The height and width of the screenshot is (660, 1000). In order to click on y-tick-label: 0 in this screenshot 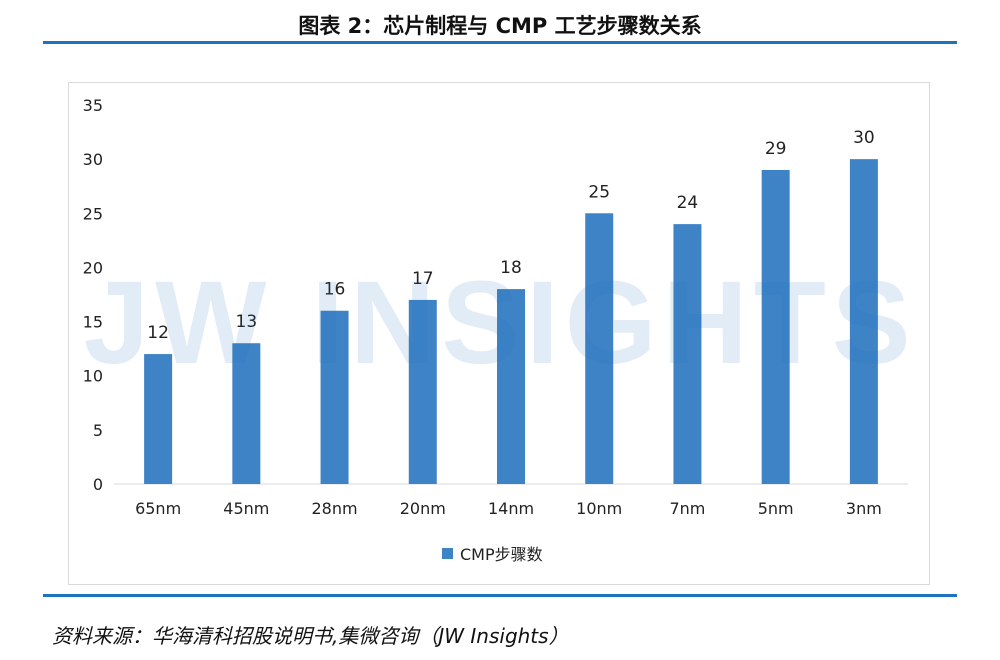, I will do `click(98, 484)`.